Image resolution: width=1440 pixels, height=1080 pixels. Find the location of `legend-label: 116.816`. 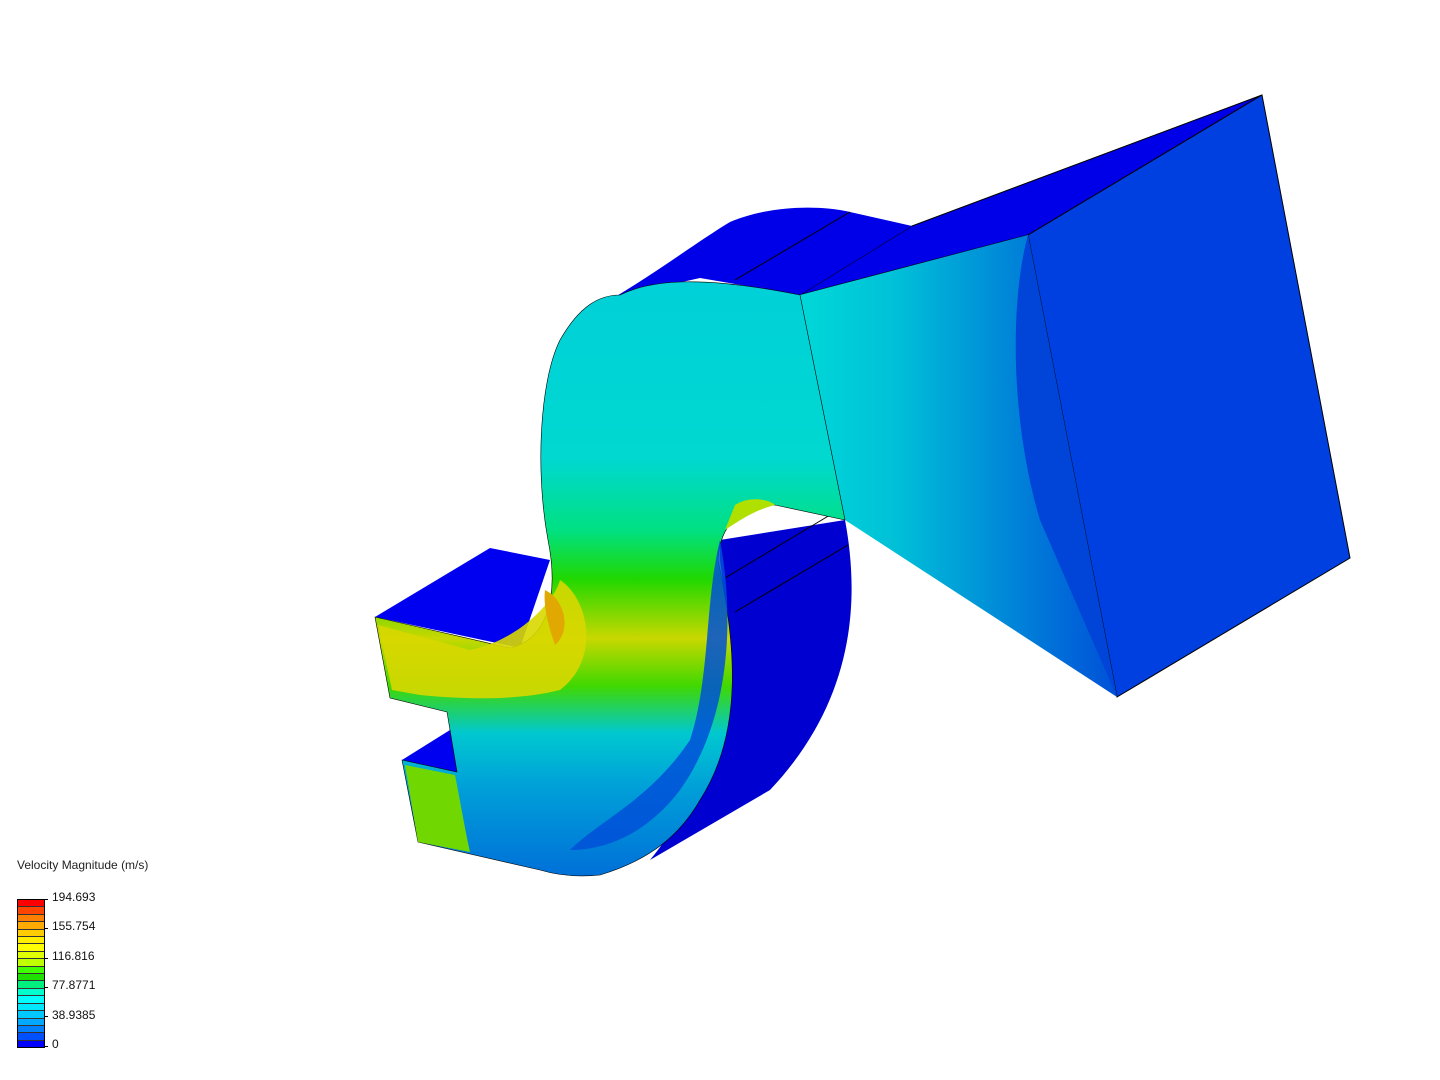

legend-label: 116.816 is located at coordinates (73, 956).